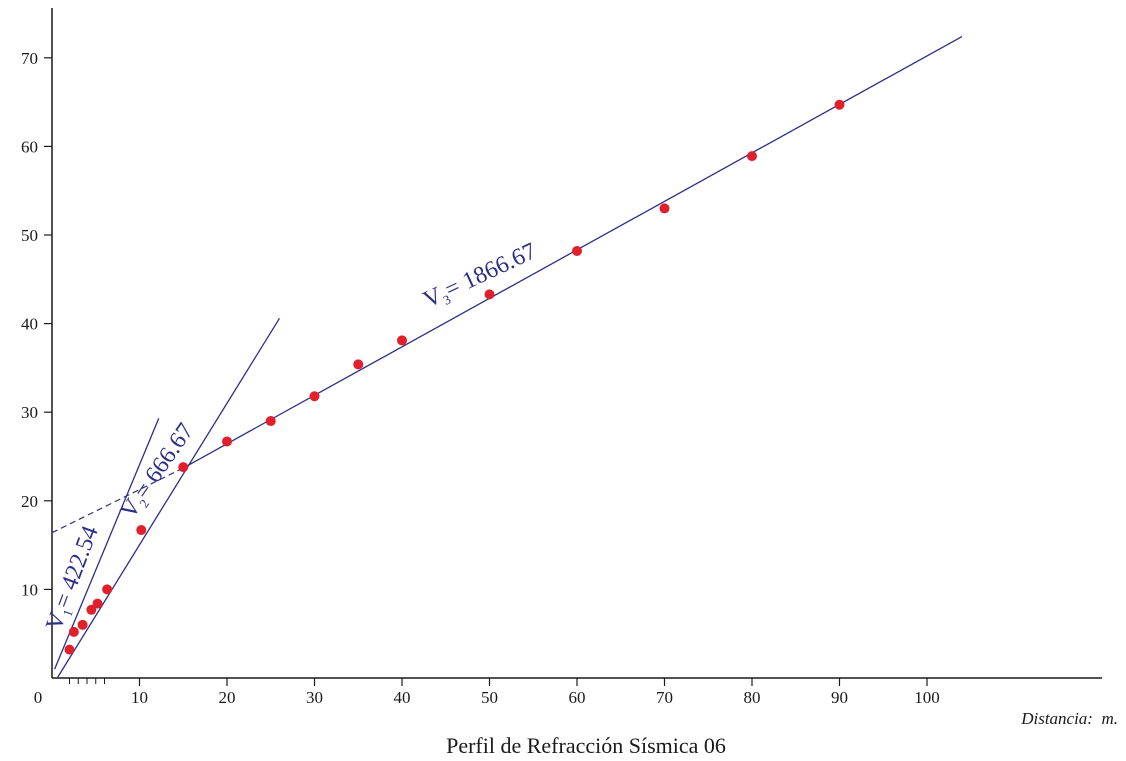  I want to click on x-tick-label: 50, so click(489, 697).